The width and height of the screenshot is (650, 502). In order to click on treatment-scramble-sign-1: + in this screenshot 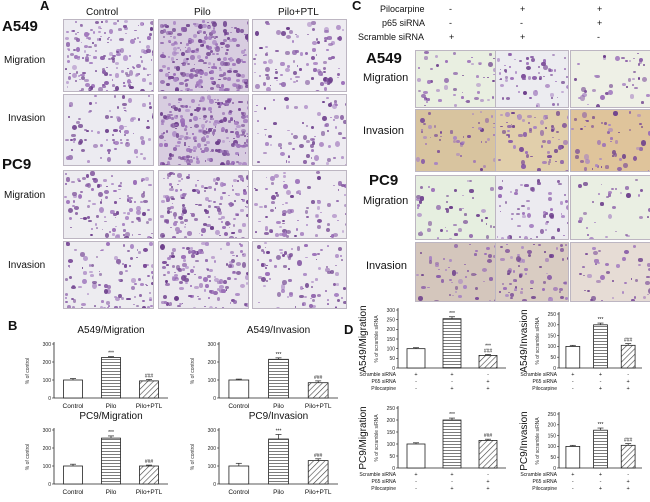, I will do `click(452, 37)`.